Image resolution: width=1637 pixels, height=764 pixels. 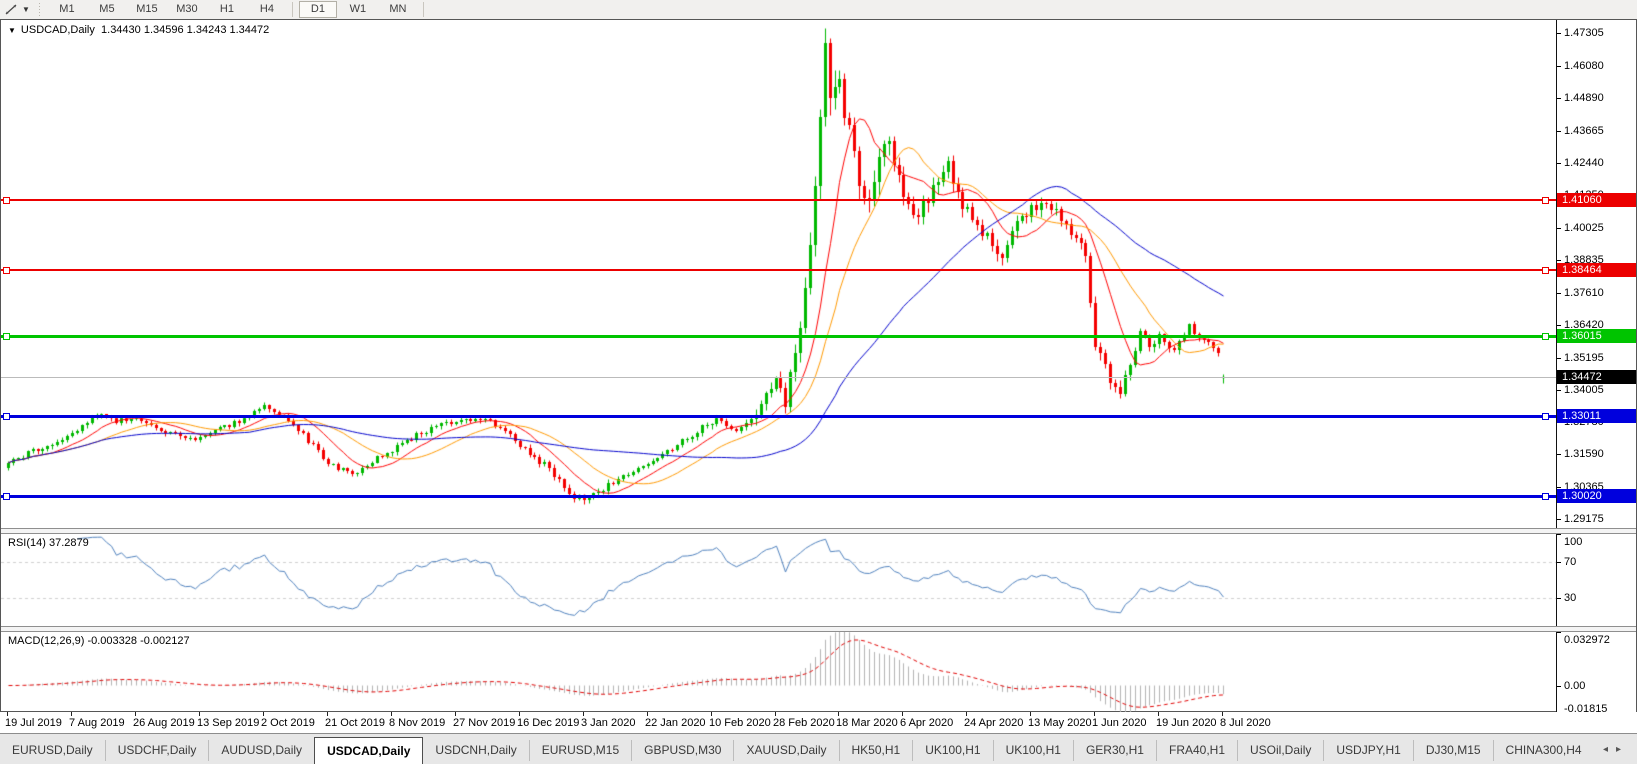 I want to click on rsi-panel: RSI(14) 37.2879 100 70 30, so click(x=818, y=580).